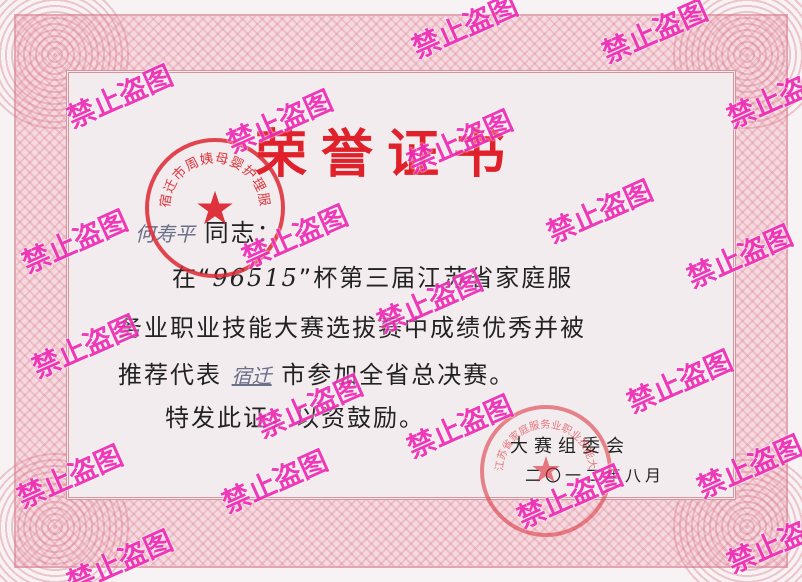 Image resolution: width=802 pixels, height=582 pixels. What do you see at coordinates (295, 418) in the screenshot?
I see `body-line-4: 特发此证，以资鼓励。` at bounding box center [295, 418].